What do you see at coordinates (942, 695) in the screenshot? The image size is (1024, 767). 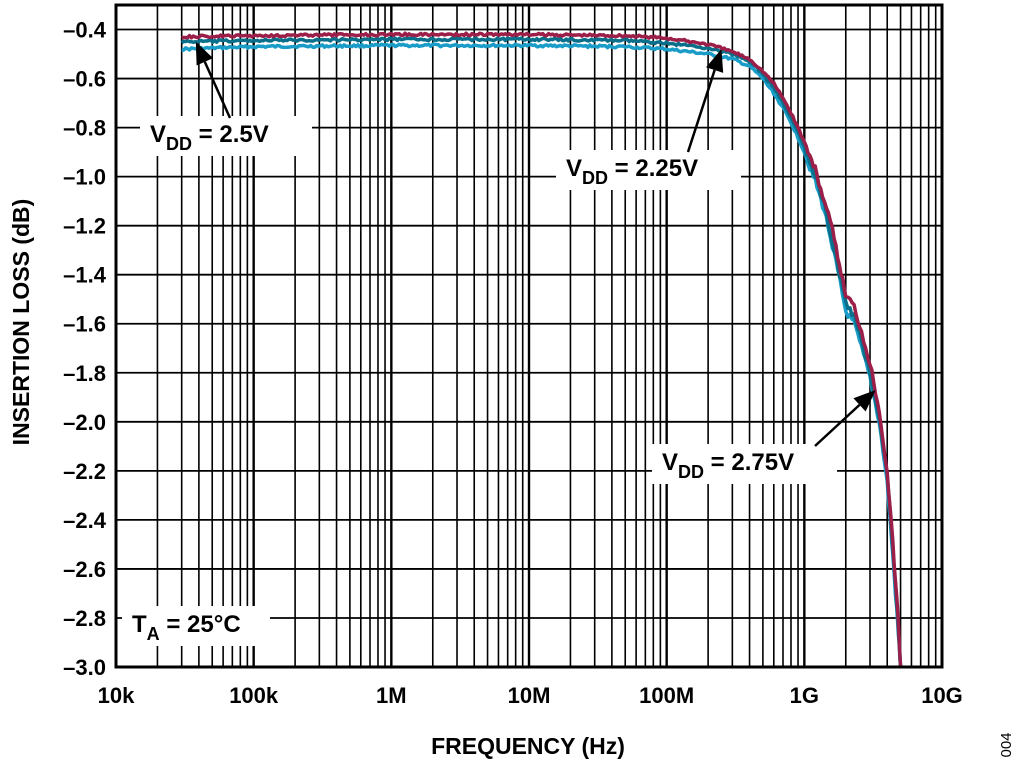 I see `x-tick-label: 10G` at bounding box center [942, 695].